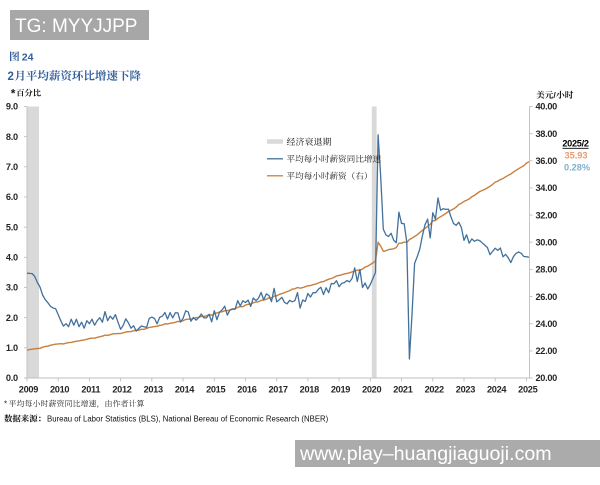  Describe the element at coordinates (12, 107) in the screenshot. I see `svg-text: 9.0` at that location.